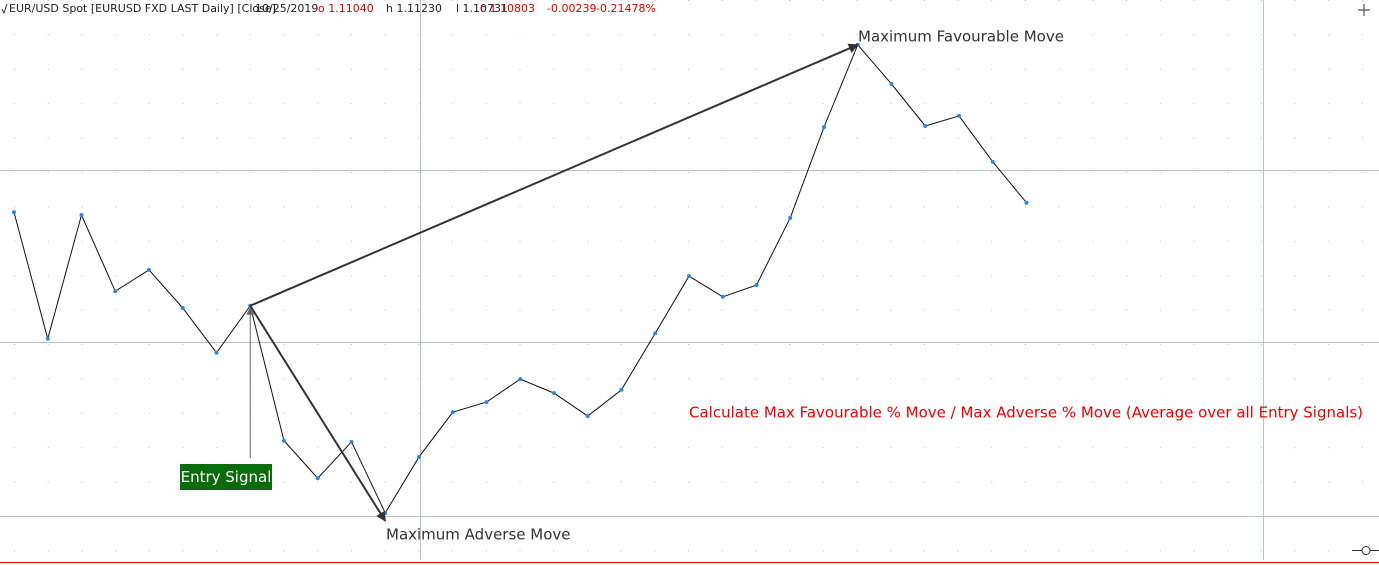 Image resolution: width=1379 pixels, height=565 pixels. Describe the element at coordinates (286, 8) in the screenshot. I see `date: 10/25/2019` at that location.